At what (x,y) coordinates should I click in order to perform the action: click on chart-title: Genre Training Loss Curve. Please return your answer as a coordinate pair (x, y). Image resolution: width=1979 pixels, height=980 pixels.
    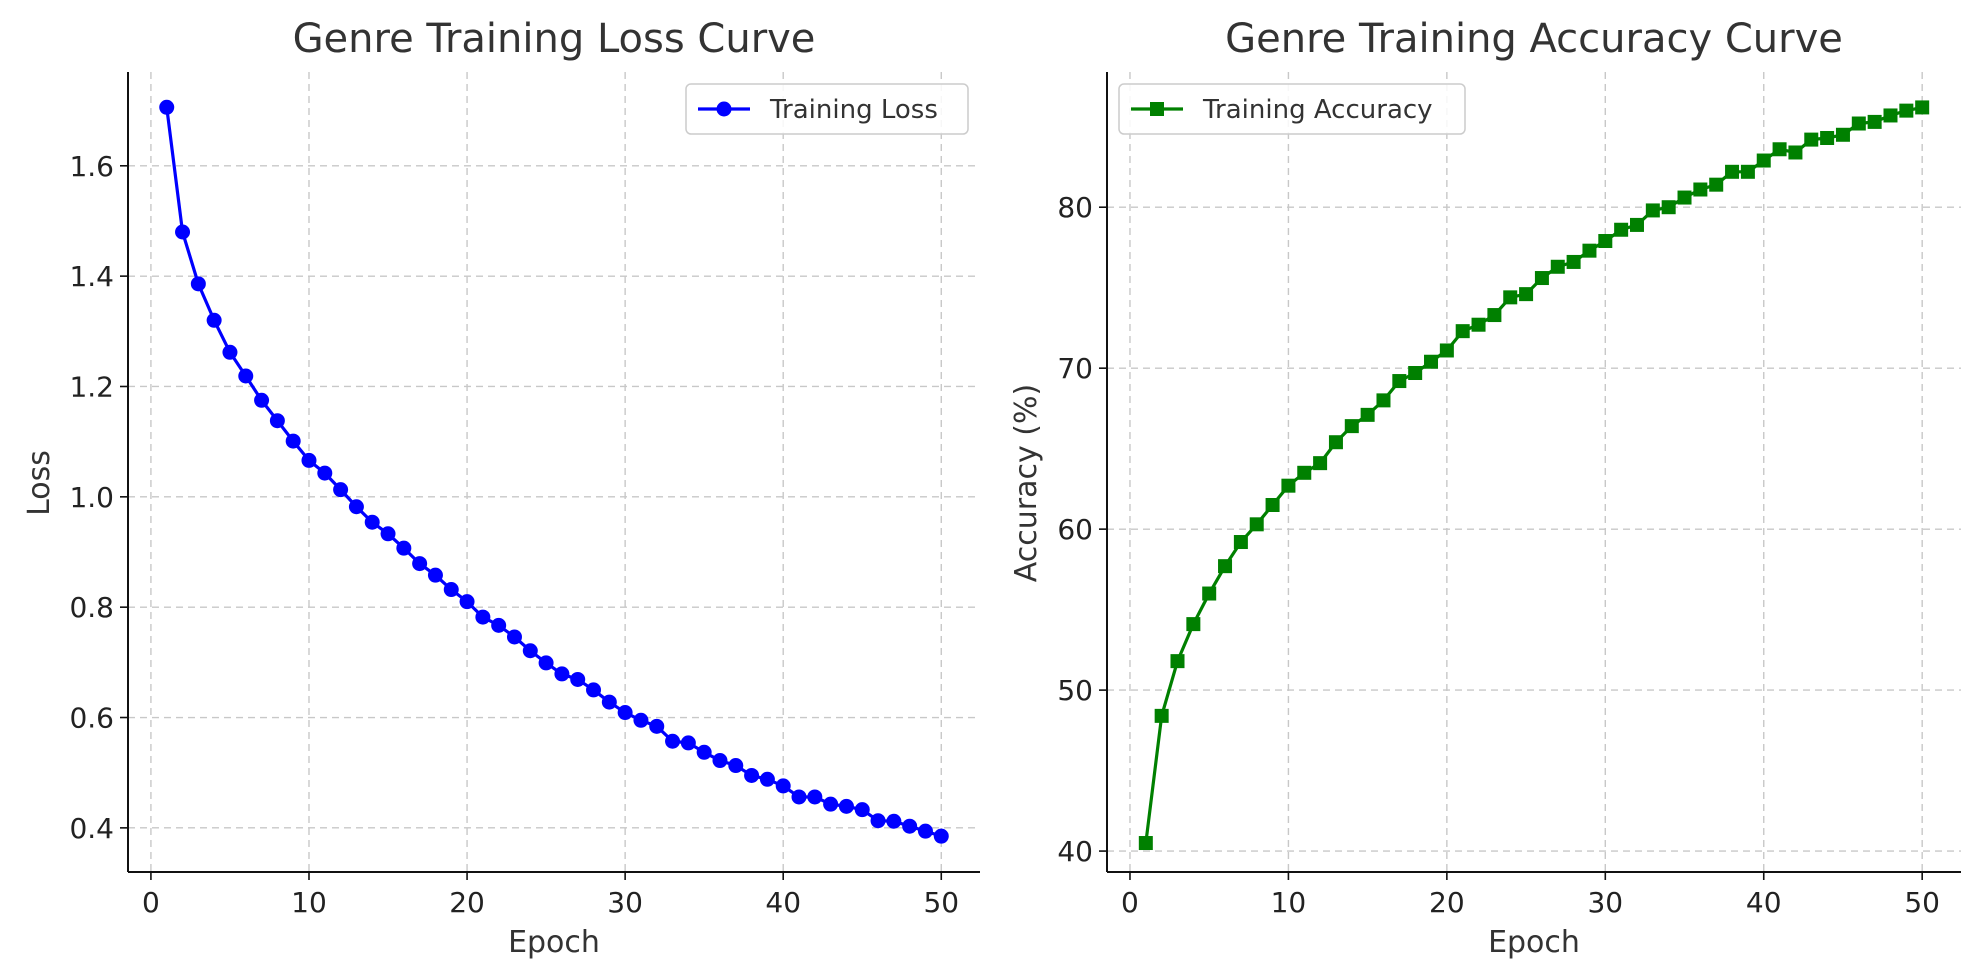
    Looking at the image, I should click on (554, 39).